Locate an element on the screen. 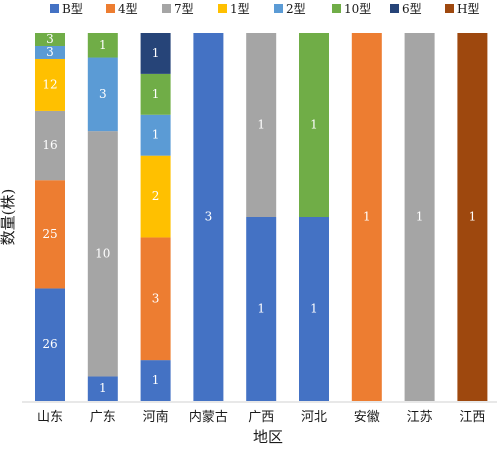 Image resolution: width=500 pixels, height=451 pixels. x-tick-labels: 山东 广东 河南 内蒙古 广西 河北 安徽 江苏 江西 is located at coordinates (261, 417).